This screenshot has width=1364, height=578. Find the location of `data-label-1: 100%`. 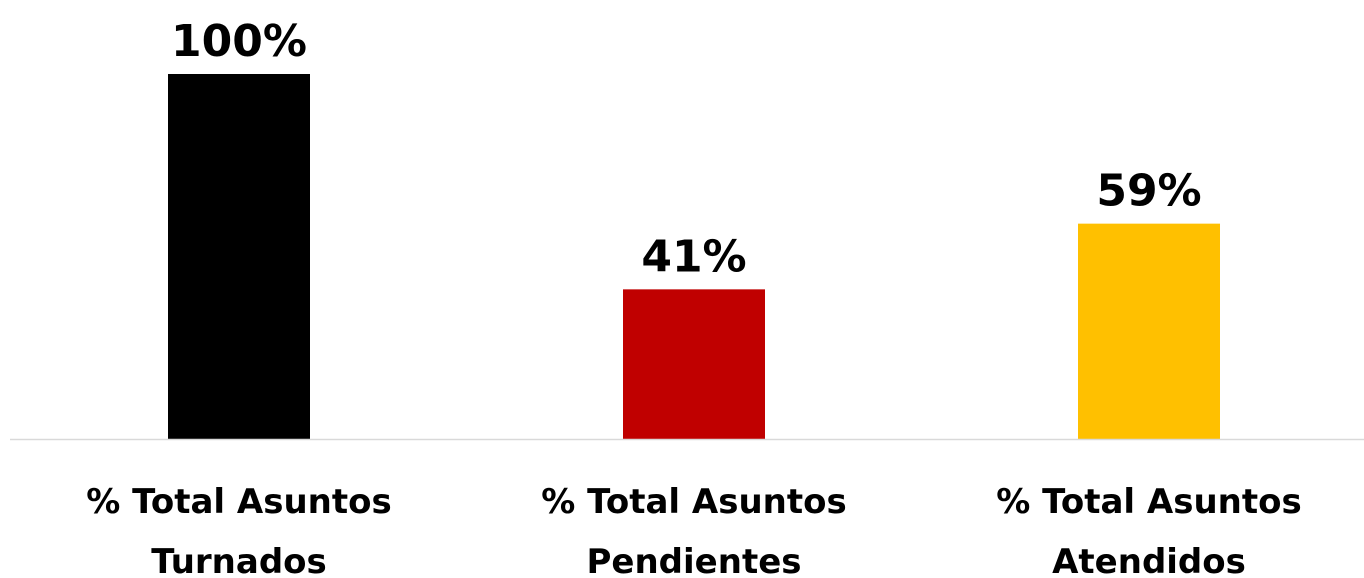

data-label-1: 100% is located at coordinates (239, 41).